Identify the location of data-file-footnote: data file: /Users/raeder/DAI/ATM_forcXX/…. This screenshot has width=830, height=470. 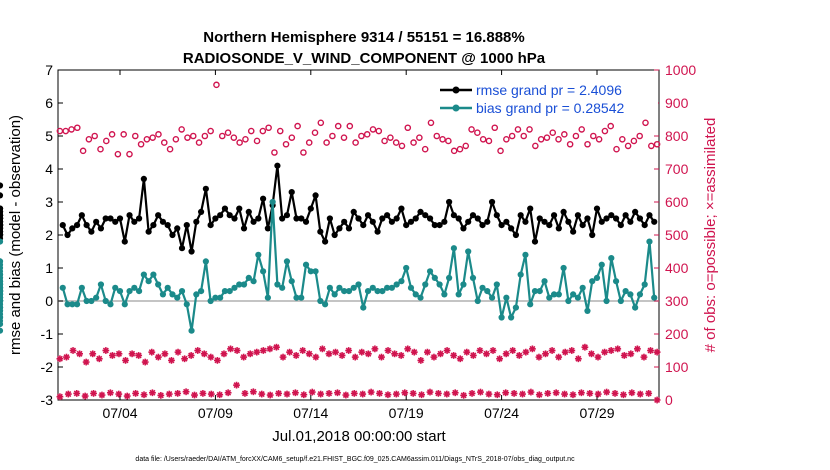
(355, 459).